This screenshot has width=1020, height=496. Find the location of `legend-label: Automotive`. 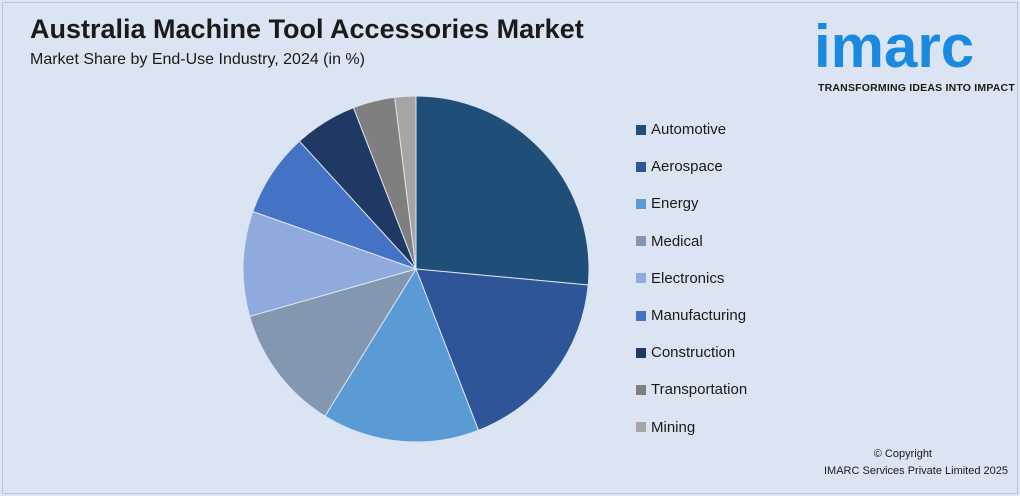

legend-label: Automotive is located at coordinates (689, 130).